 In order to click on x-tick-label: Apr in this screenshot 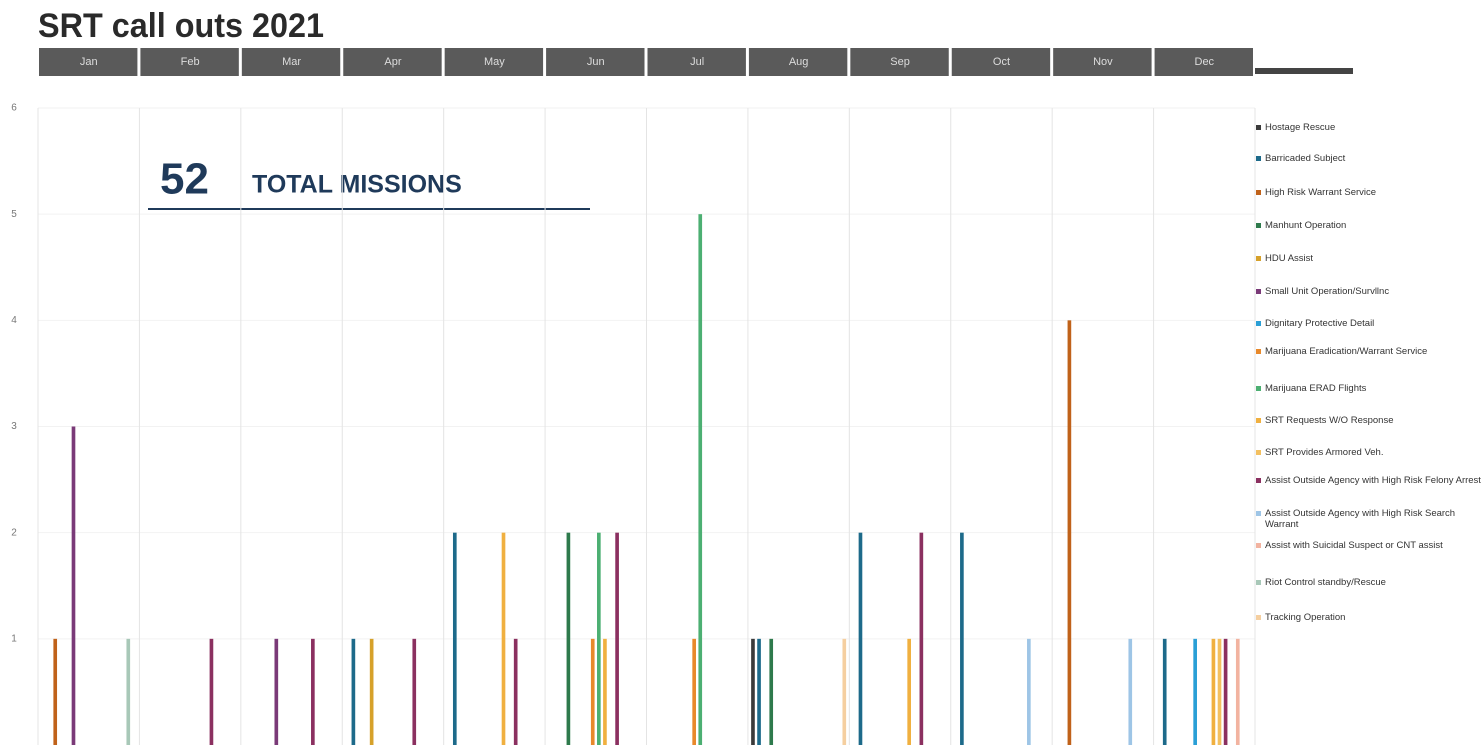, I will do `click(392, 62)`.